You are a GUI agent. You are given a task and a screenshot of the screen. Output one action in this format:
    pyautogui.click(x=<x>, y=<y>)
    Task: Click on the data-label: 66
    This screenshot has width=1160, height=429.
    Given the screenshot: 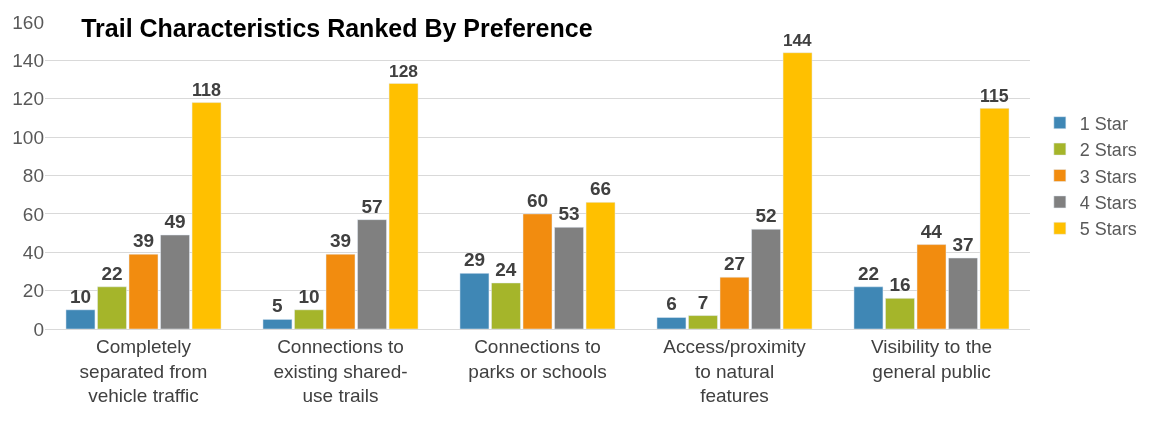 What is the action you would take?
    pyautogui.click(x=600, y=189)
    